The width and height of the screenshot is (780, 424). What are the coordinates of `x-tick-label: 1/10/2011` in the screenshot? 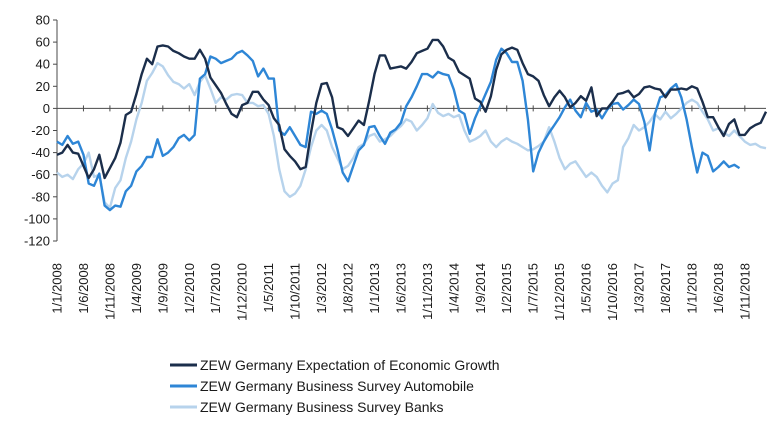 It's located at (295, 291).